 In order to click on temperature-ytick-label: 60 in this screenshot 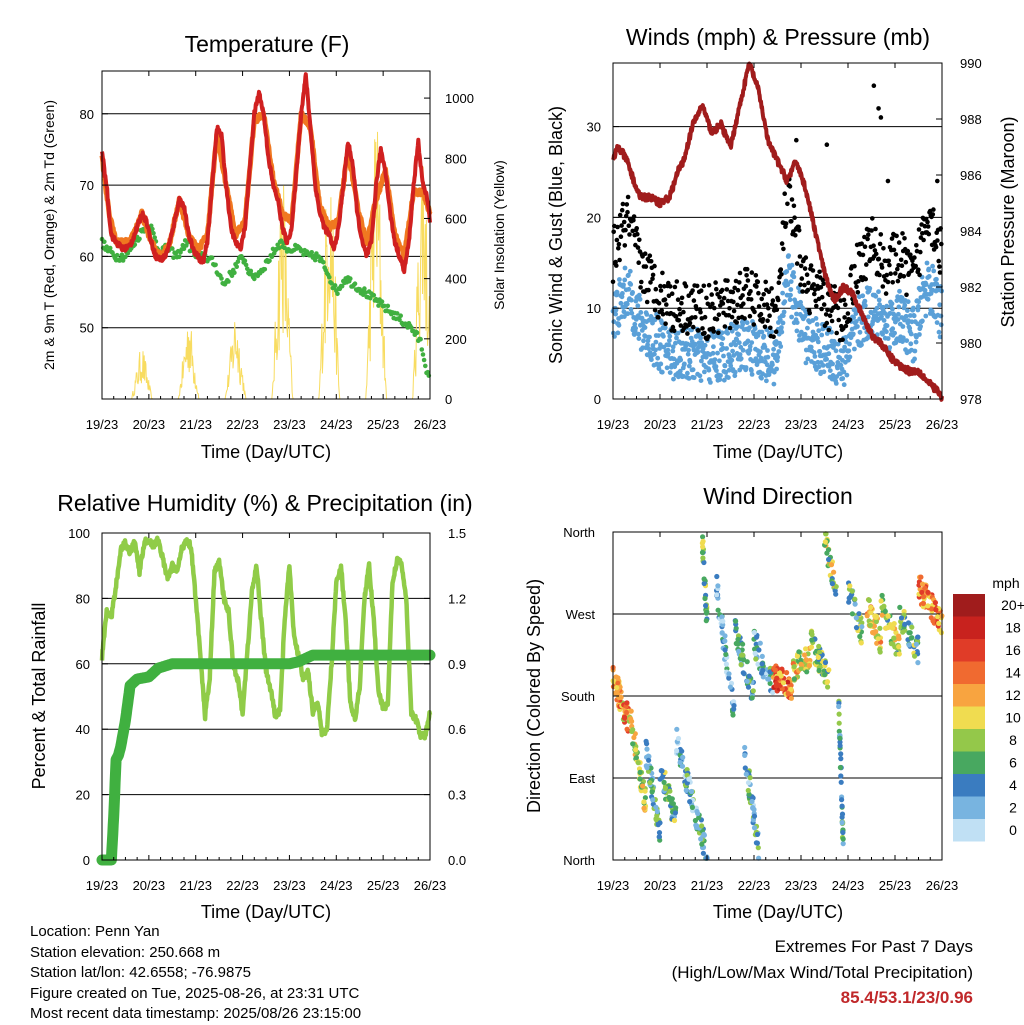, I will do `click(87, 256)`.